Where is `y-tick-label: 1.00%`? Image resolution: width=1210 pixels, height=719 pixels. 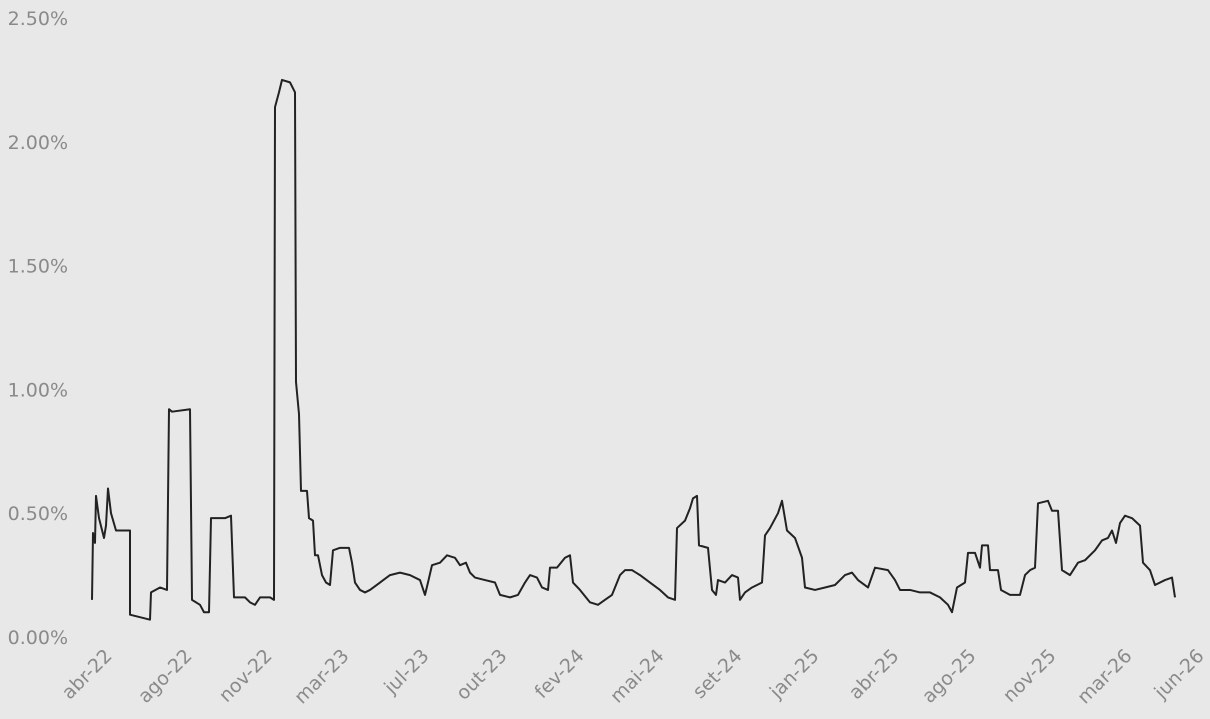 y-tick-label: 1.00% is located at coordinates (38, 390).